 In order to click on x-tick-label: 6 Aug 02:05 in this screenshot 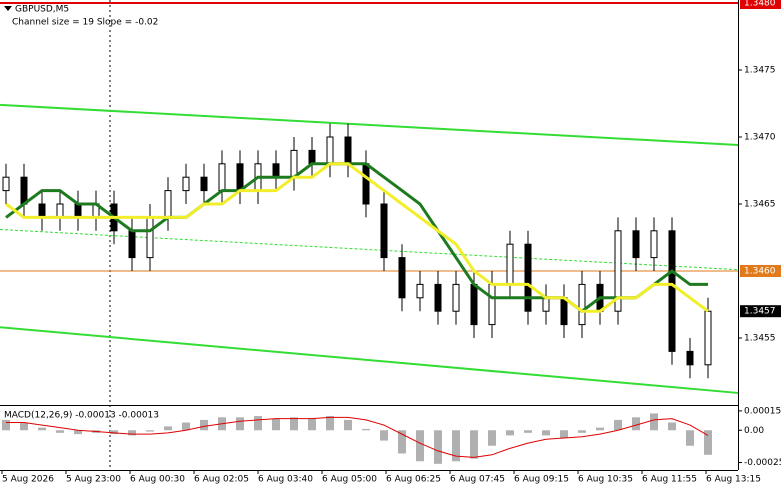, I will do `click(221, 480)`.